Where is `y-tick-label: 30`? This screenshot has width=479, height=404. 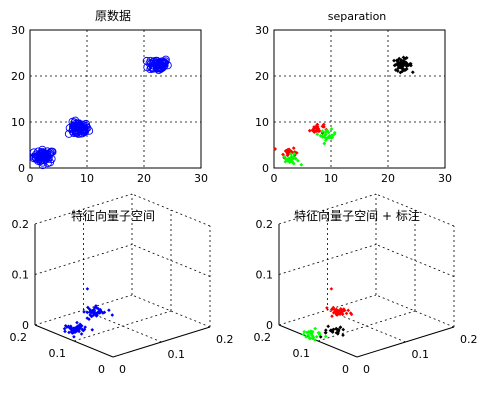 y-tick-label: 30 is located at coordinates (262, 30).